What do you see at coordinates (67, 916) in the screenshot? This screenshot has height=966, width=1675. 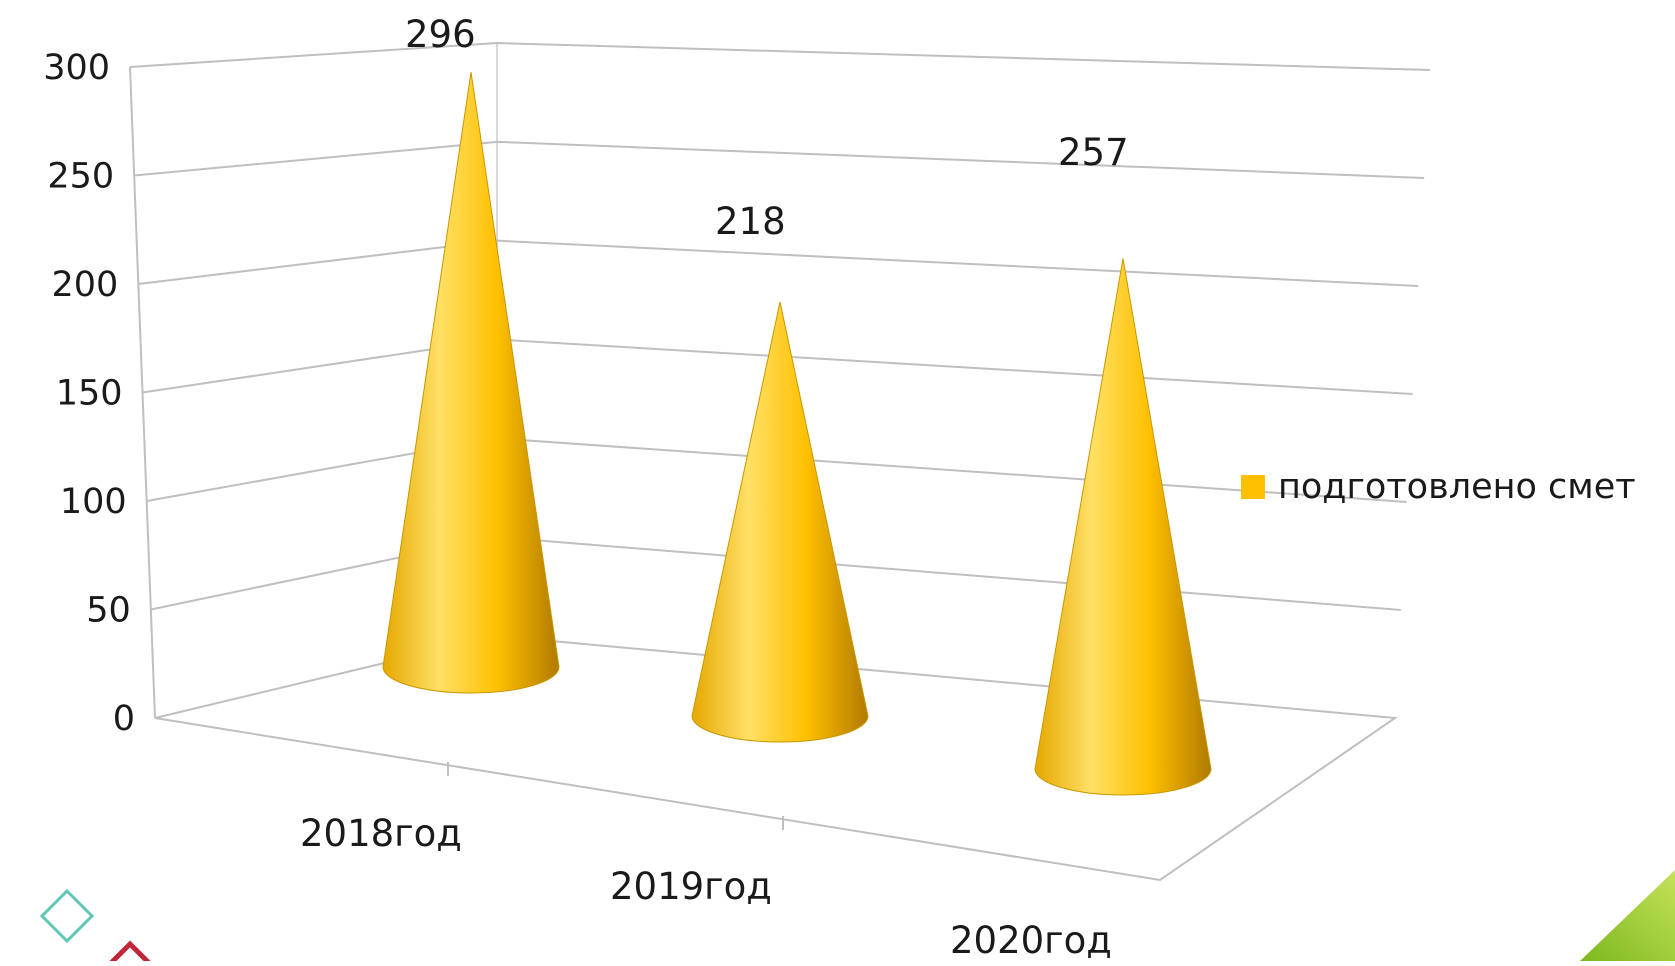 I see `decor-diamond-teal-icon` at bounding box center [67, 916].